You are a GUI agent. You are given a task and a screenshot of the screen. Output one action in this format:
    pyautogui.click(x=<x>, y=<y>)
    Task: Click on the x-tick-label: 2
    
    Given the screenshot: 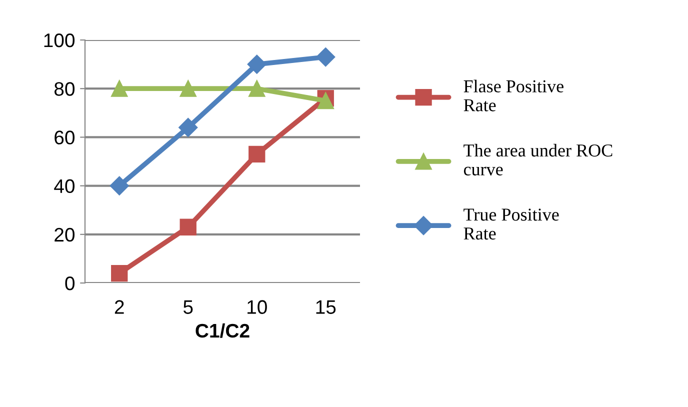 What is the action you would take?
    pyautogui.click(x=119, y=307)
    